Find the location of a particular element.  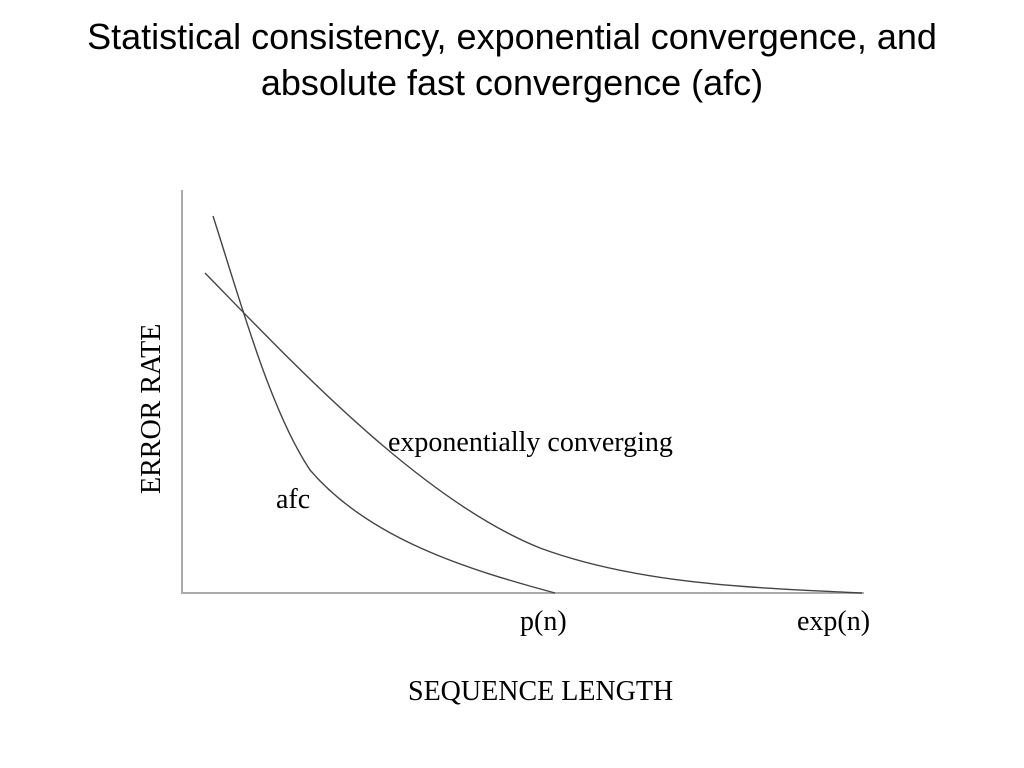

x-tick-label-expn: exp(n) is located at coordinates (833, 621).